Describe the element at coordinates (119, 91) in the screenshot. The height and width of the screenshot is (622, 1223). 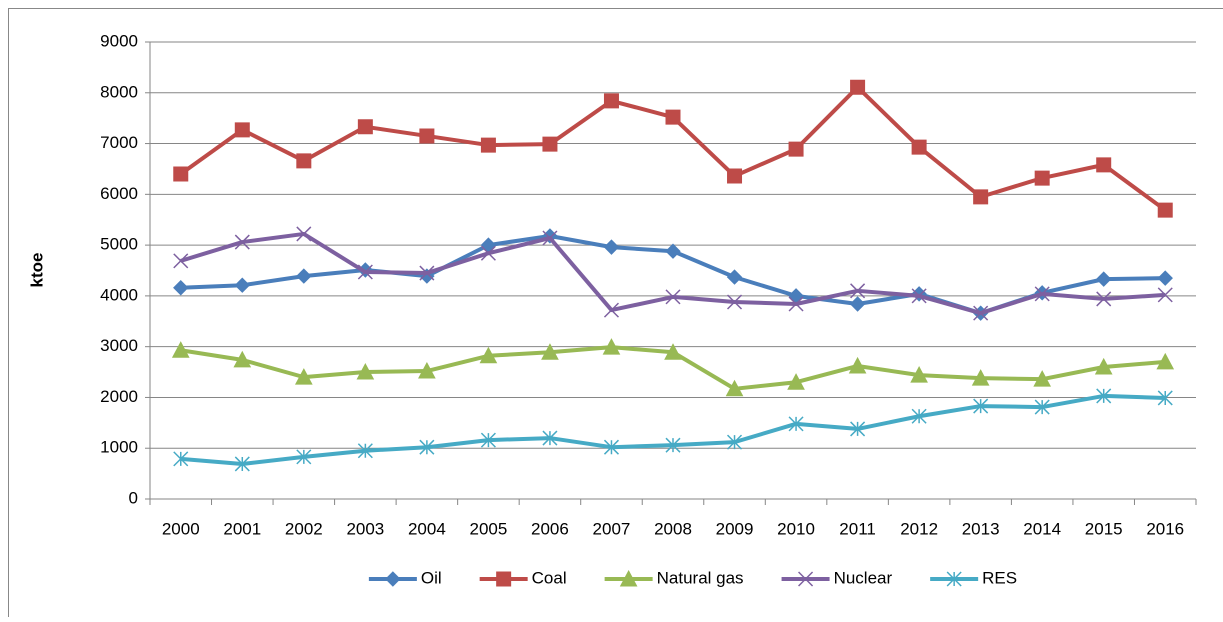
I see `y-tick-label: 8000` at that location.